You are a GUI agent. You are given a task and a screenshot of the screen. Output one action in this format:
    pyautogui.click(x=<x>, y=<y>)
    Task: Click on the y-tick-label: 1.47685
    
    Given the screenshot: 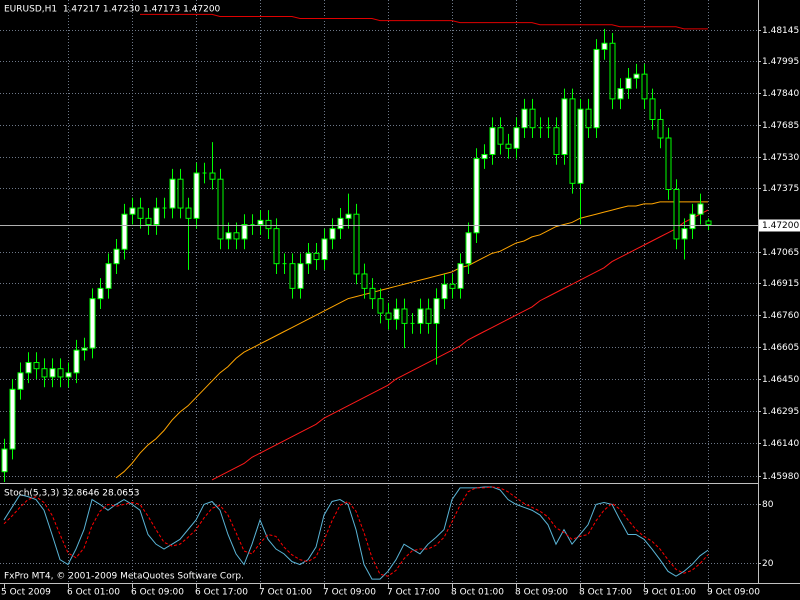 What is the action you would take?
    pyautogui.click(x=780, y=126)
    